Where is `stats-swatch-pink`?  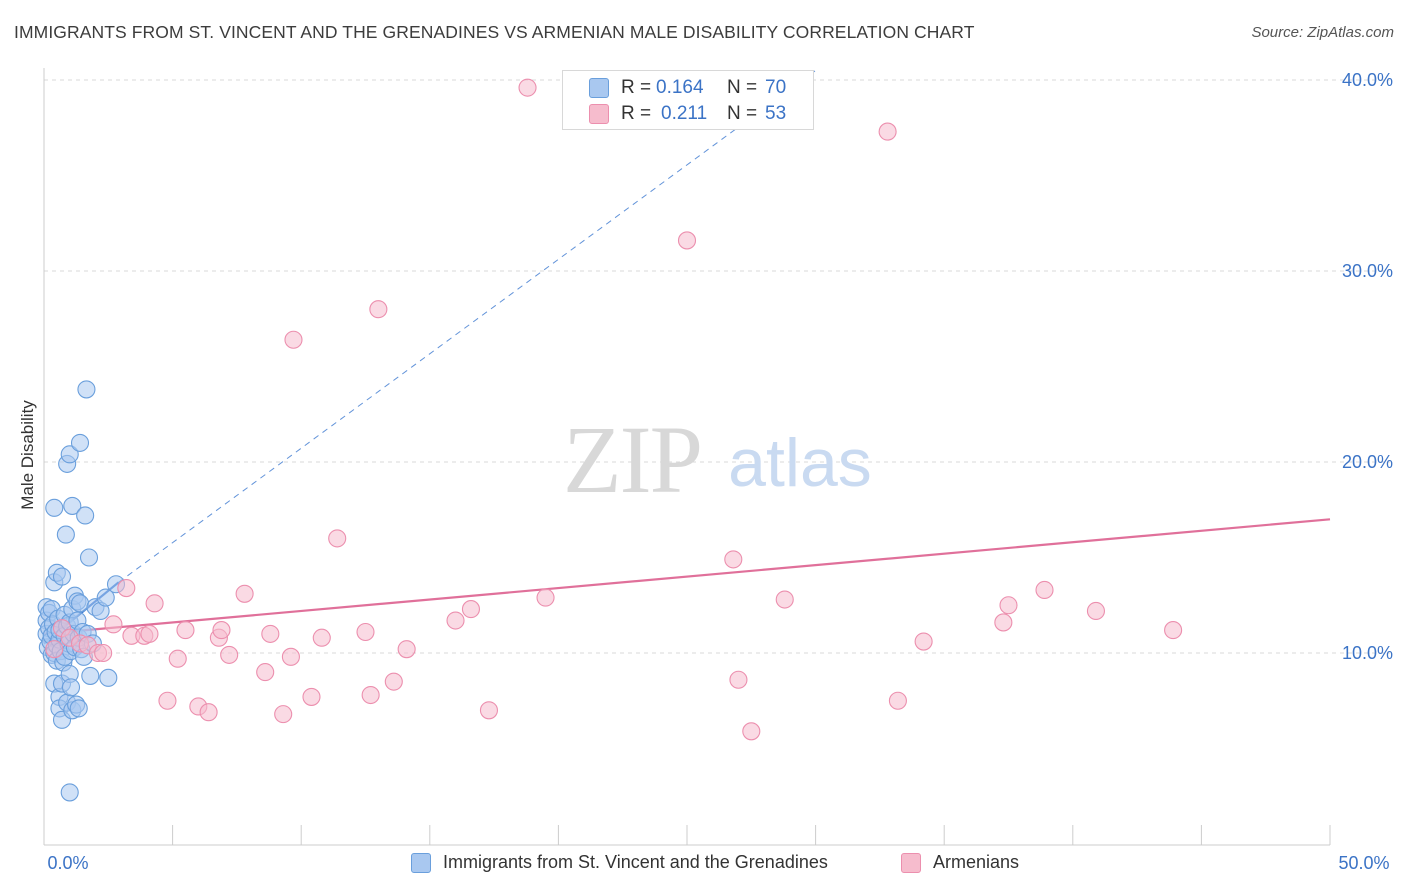 stats-swatch-pink is located at coordinates (599, 114).